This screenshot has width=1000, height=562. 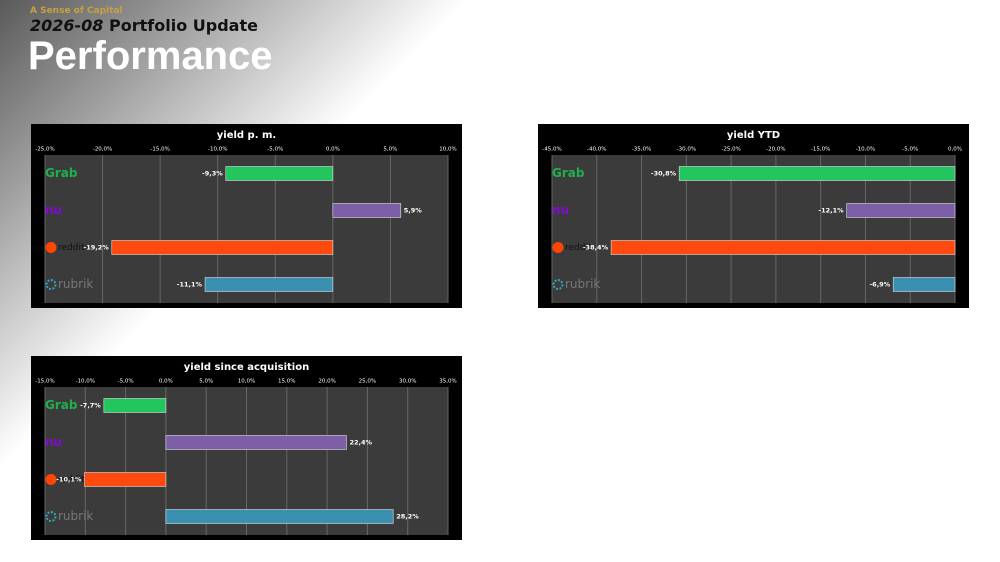 I want to click on x-tick-label: 15,0%, so click(x=286, y=382).